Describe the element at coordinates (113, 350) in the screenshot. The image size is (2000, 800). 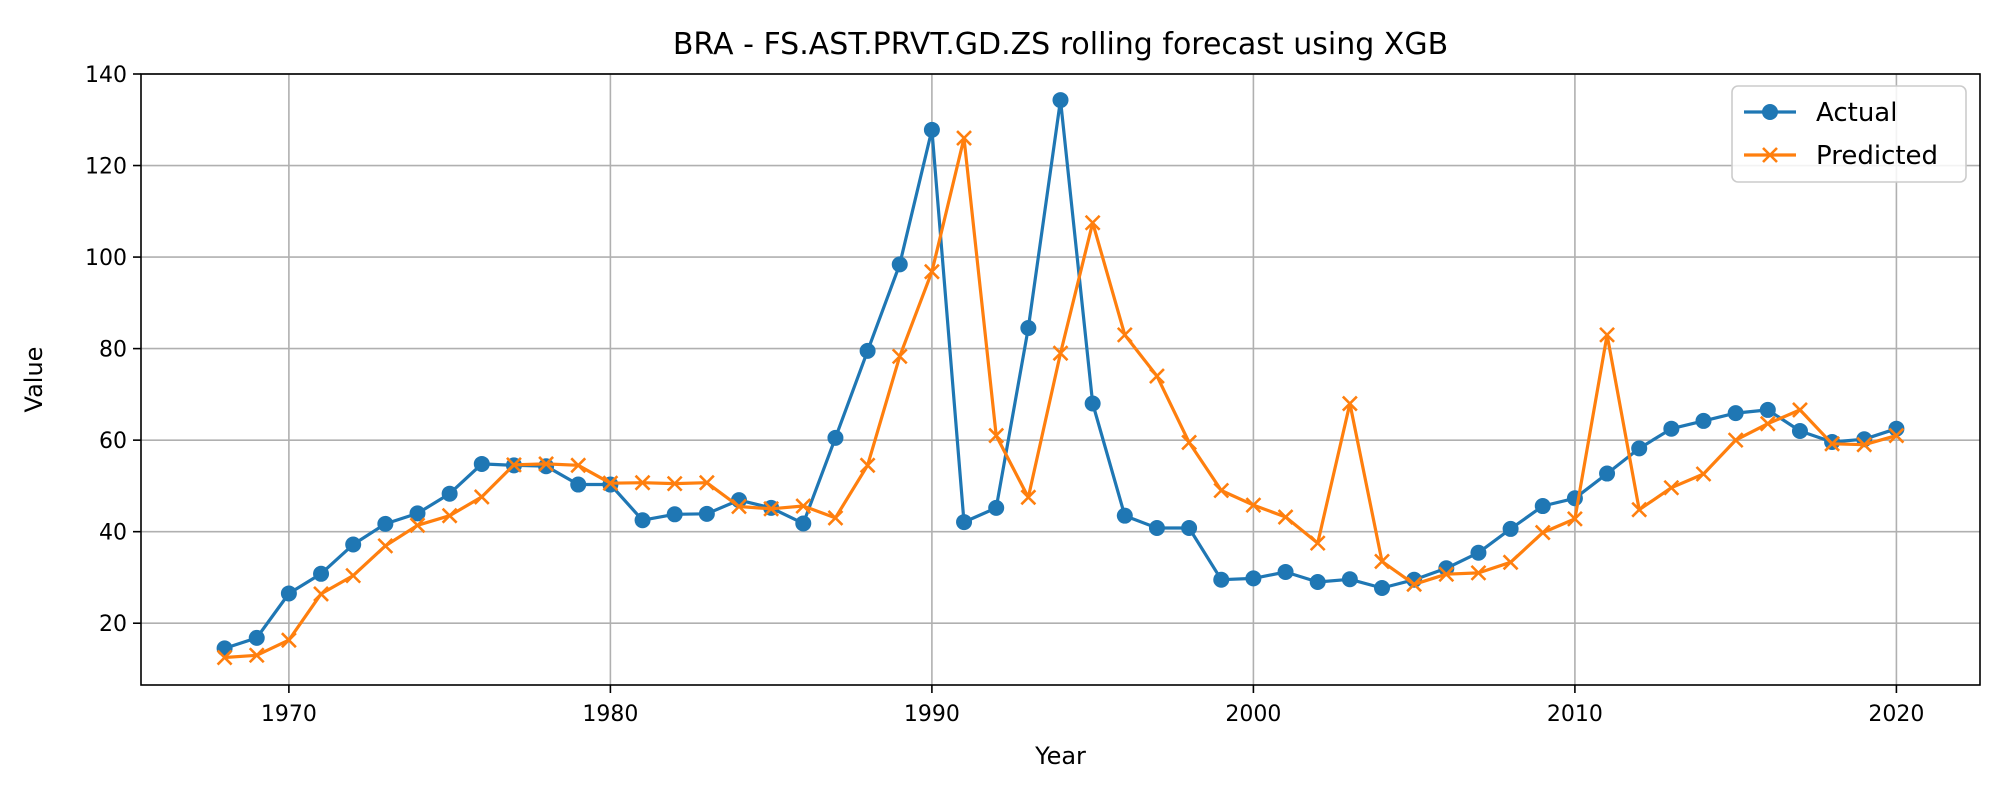
I see `y-tick-label: 80` at that location.